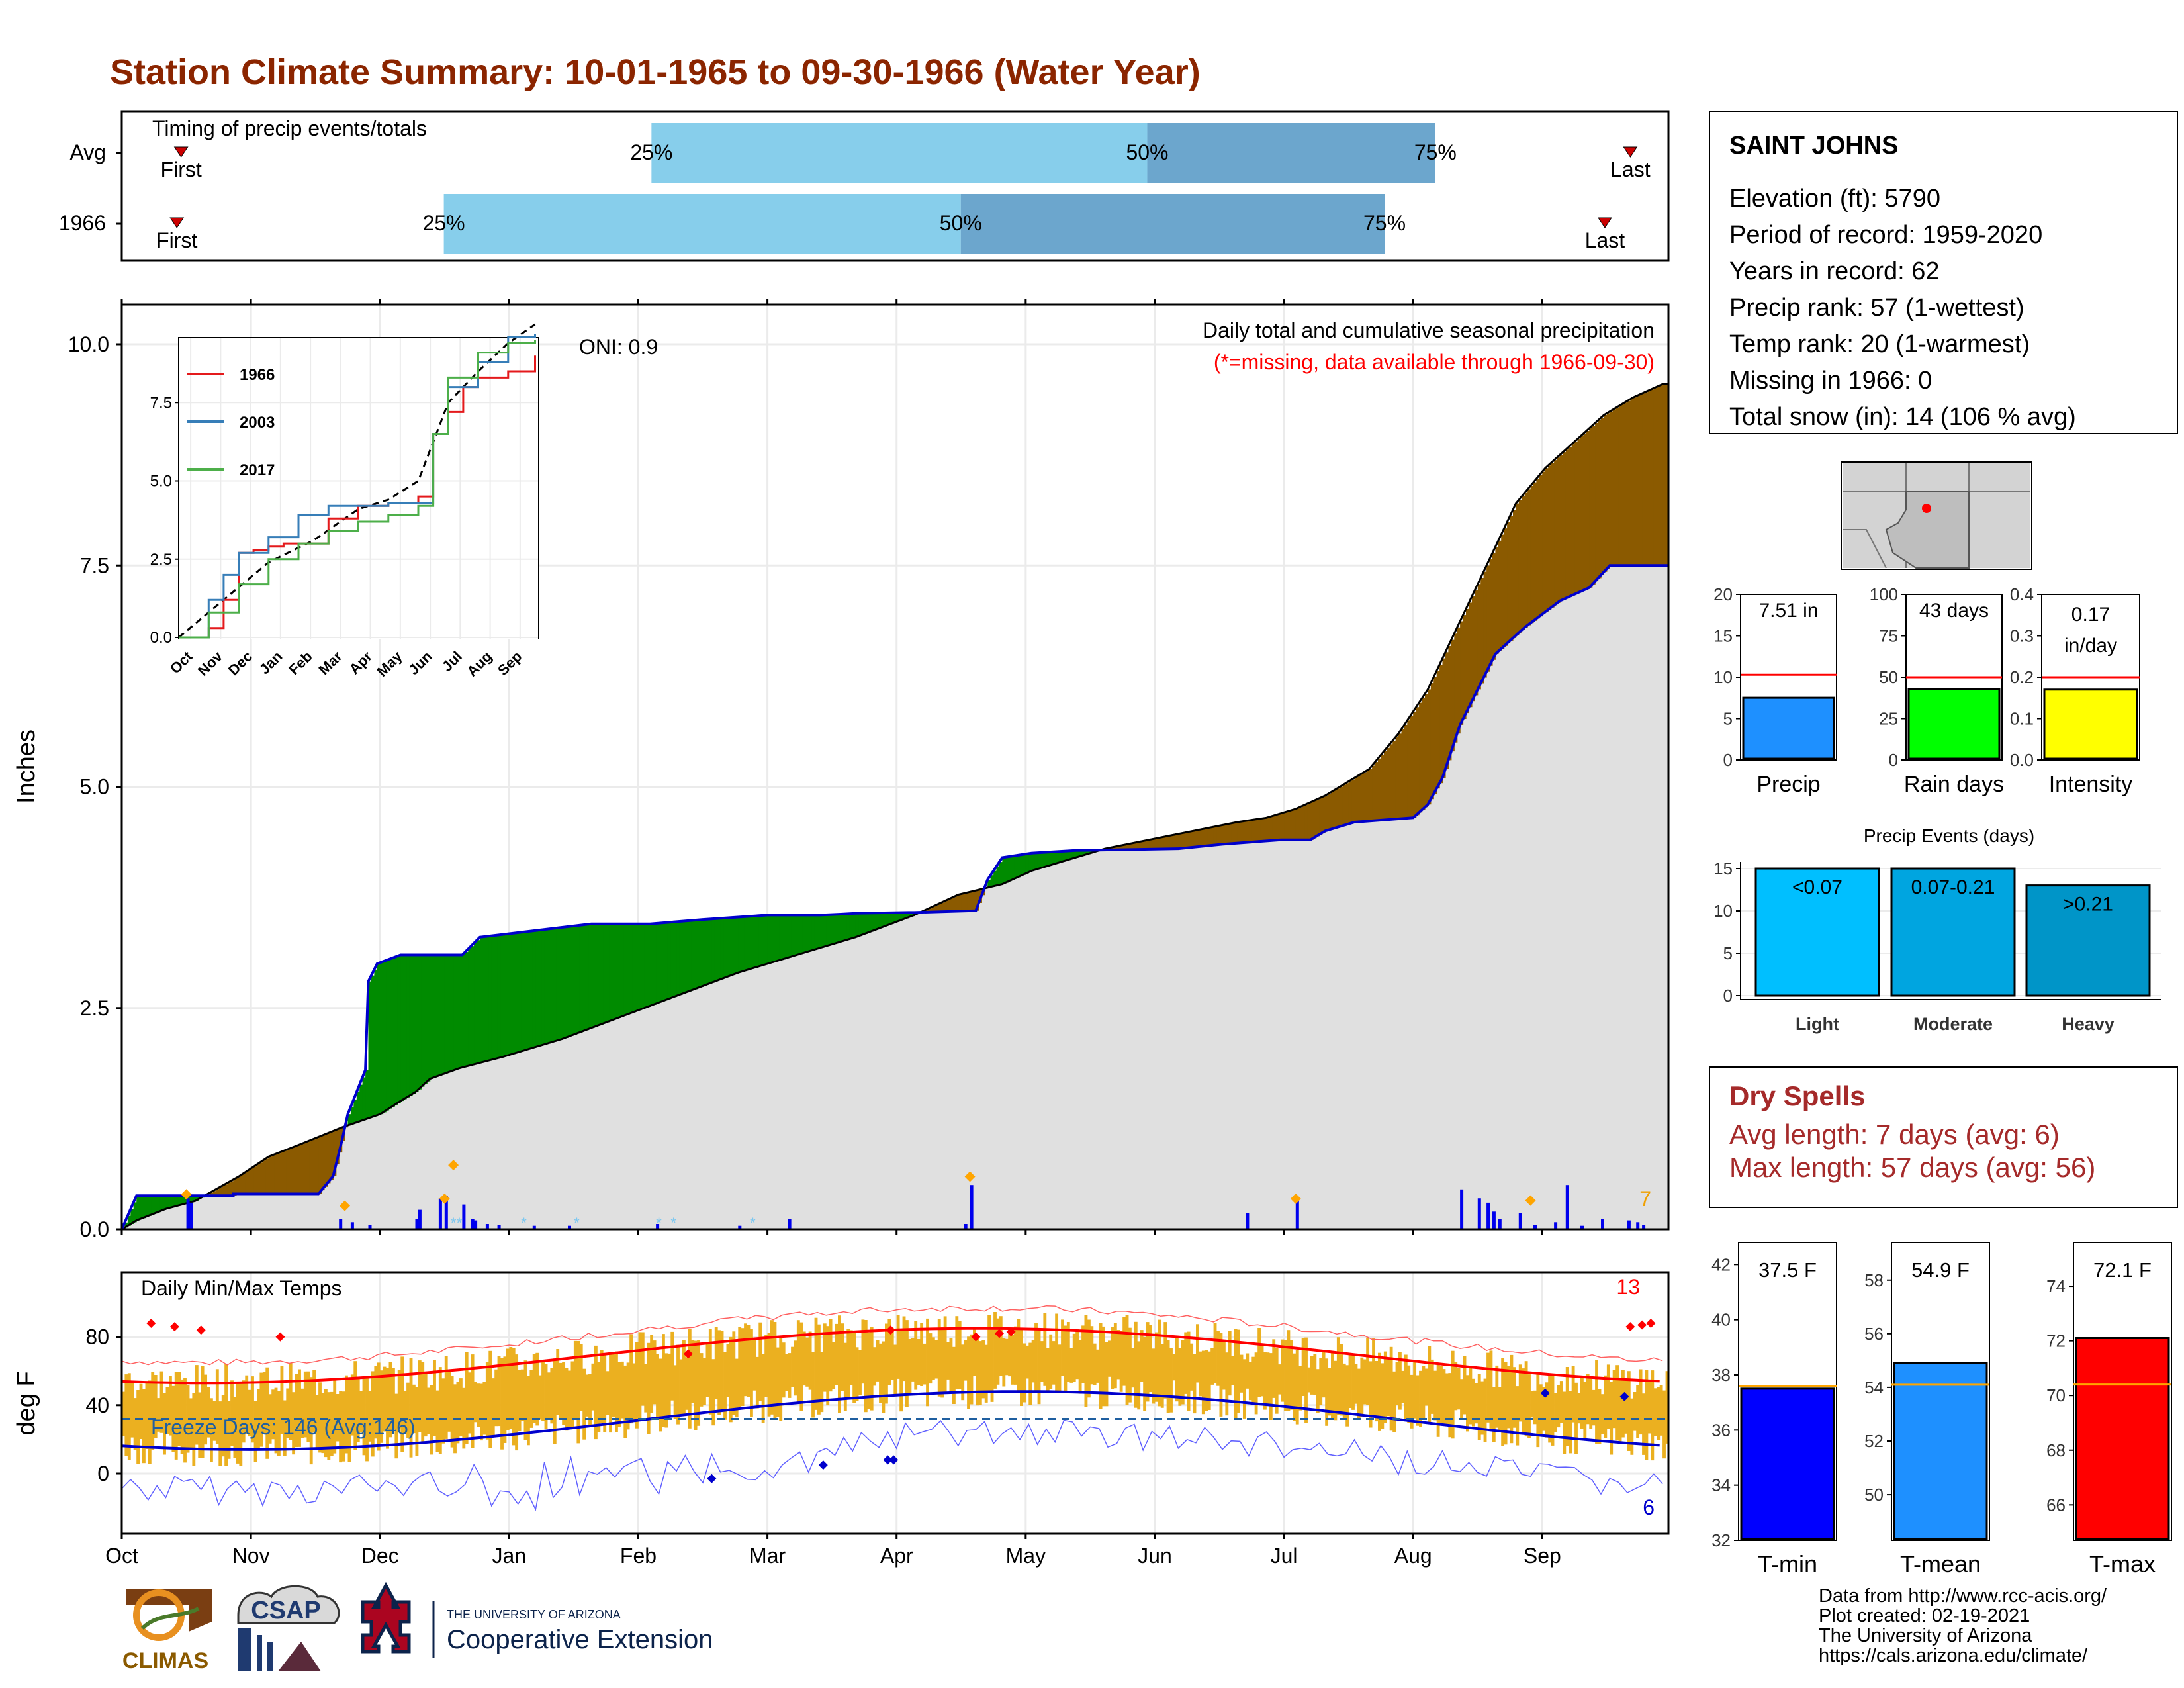  What do you see at coordinates (651, 152) in the screenshot?
I see `timing-25-label: 25%` at bounding box center [651, 152].